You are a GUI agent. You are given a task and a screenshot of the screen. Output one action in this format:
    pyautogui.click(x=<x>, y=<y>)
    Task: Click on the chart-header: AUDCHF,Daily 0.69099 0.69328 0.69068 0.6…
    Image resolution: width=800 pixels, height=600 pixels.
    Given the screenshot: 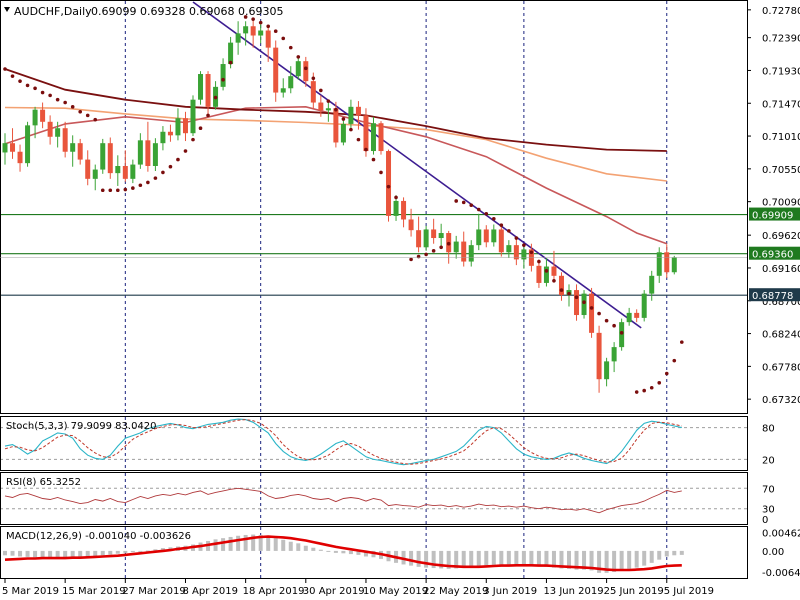 What is the action you would take?
    pyautogui.click(x=143, y=11)
    